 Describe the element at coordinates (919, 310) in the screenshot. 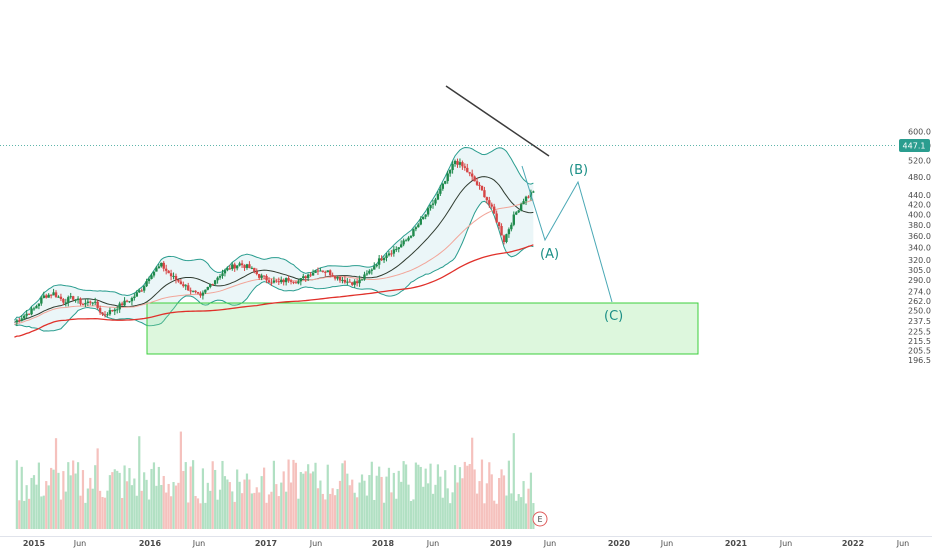

I see `price-tick-label: 250.0` at that location.